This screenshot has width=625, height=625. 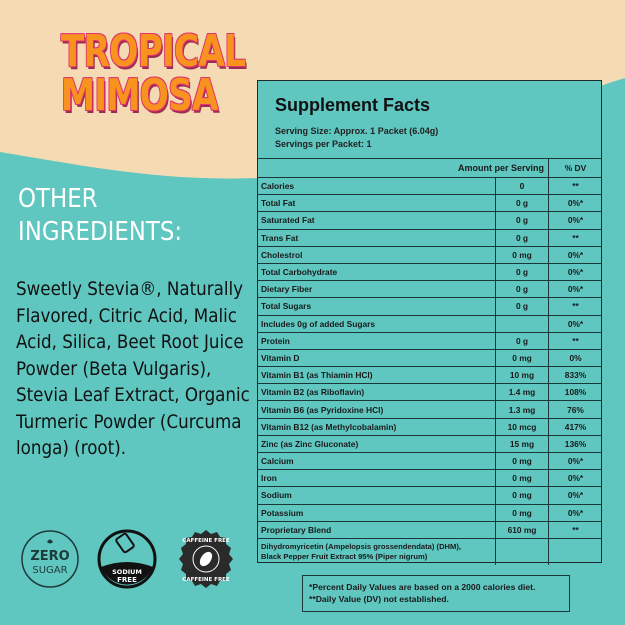 What do you see at coordinates (357, 131) in the screenshot?
I see `serving-size: Serving Size: Approx. 1 Packet (6.04g)` at bounding box center [357, 131].